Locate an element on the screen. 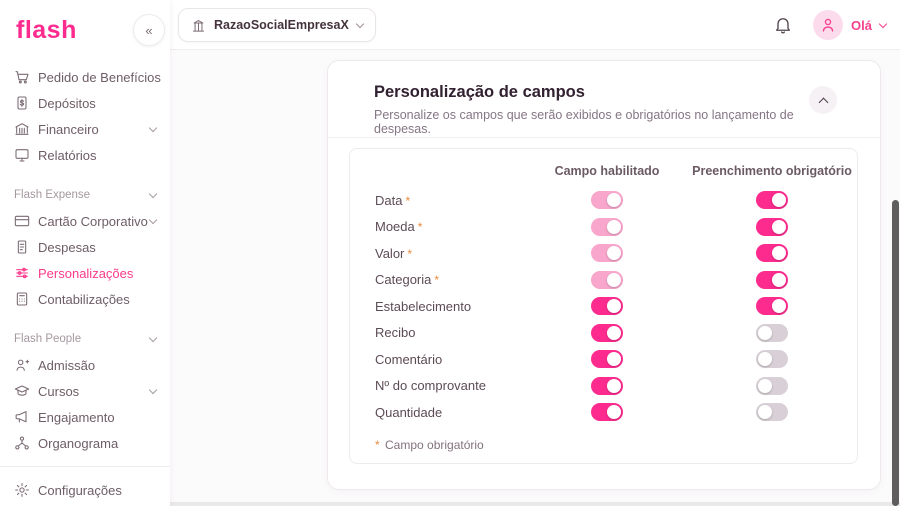 The height and width of the screenshot is (506, 900). deposit-icon is located at coordinates (22, 103).